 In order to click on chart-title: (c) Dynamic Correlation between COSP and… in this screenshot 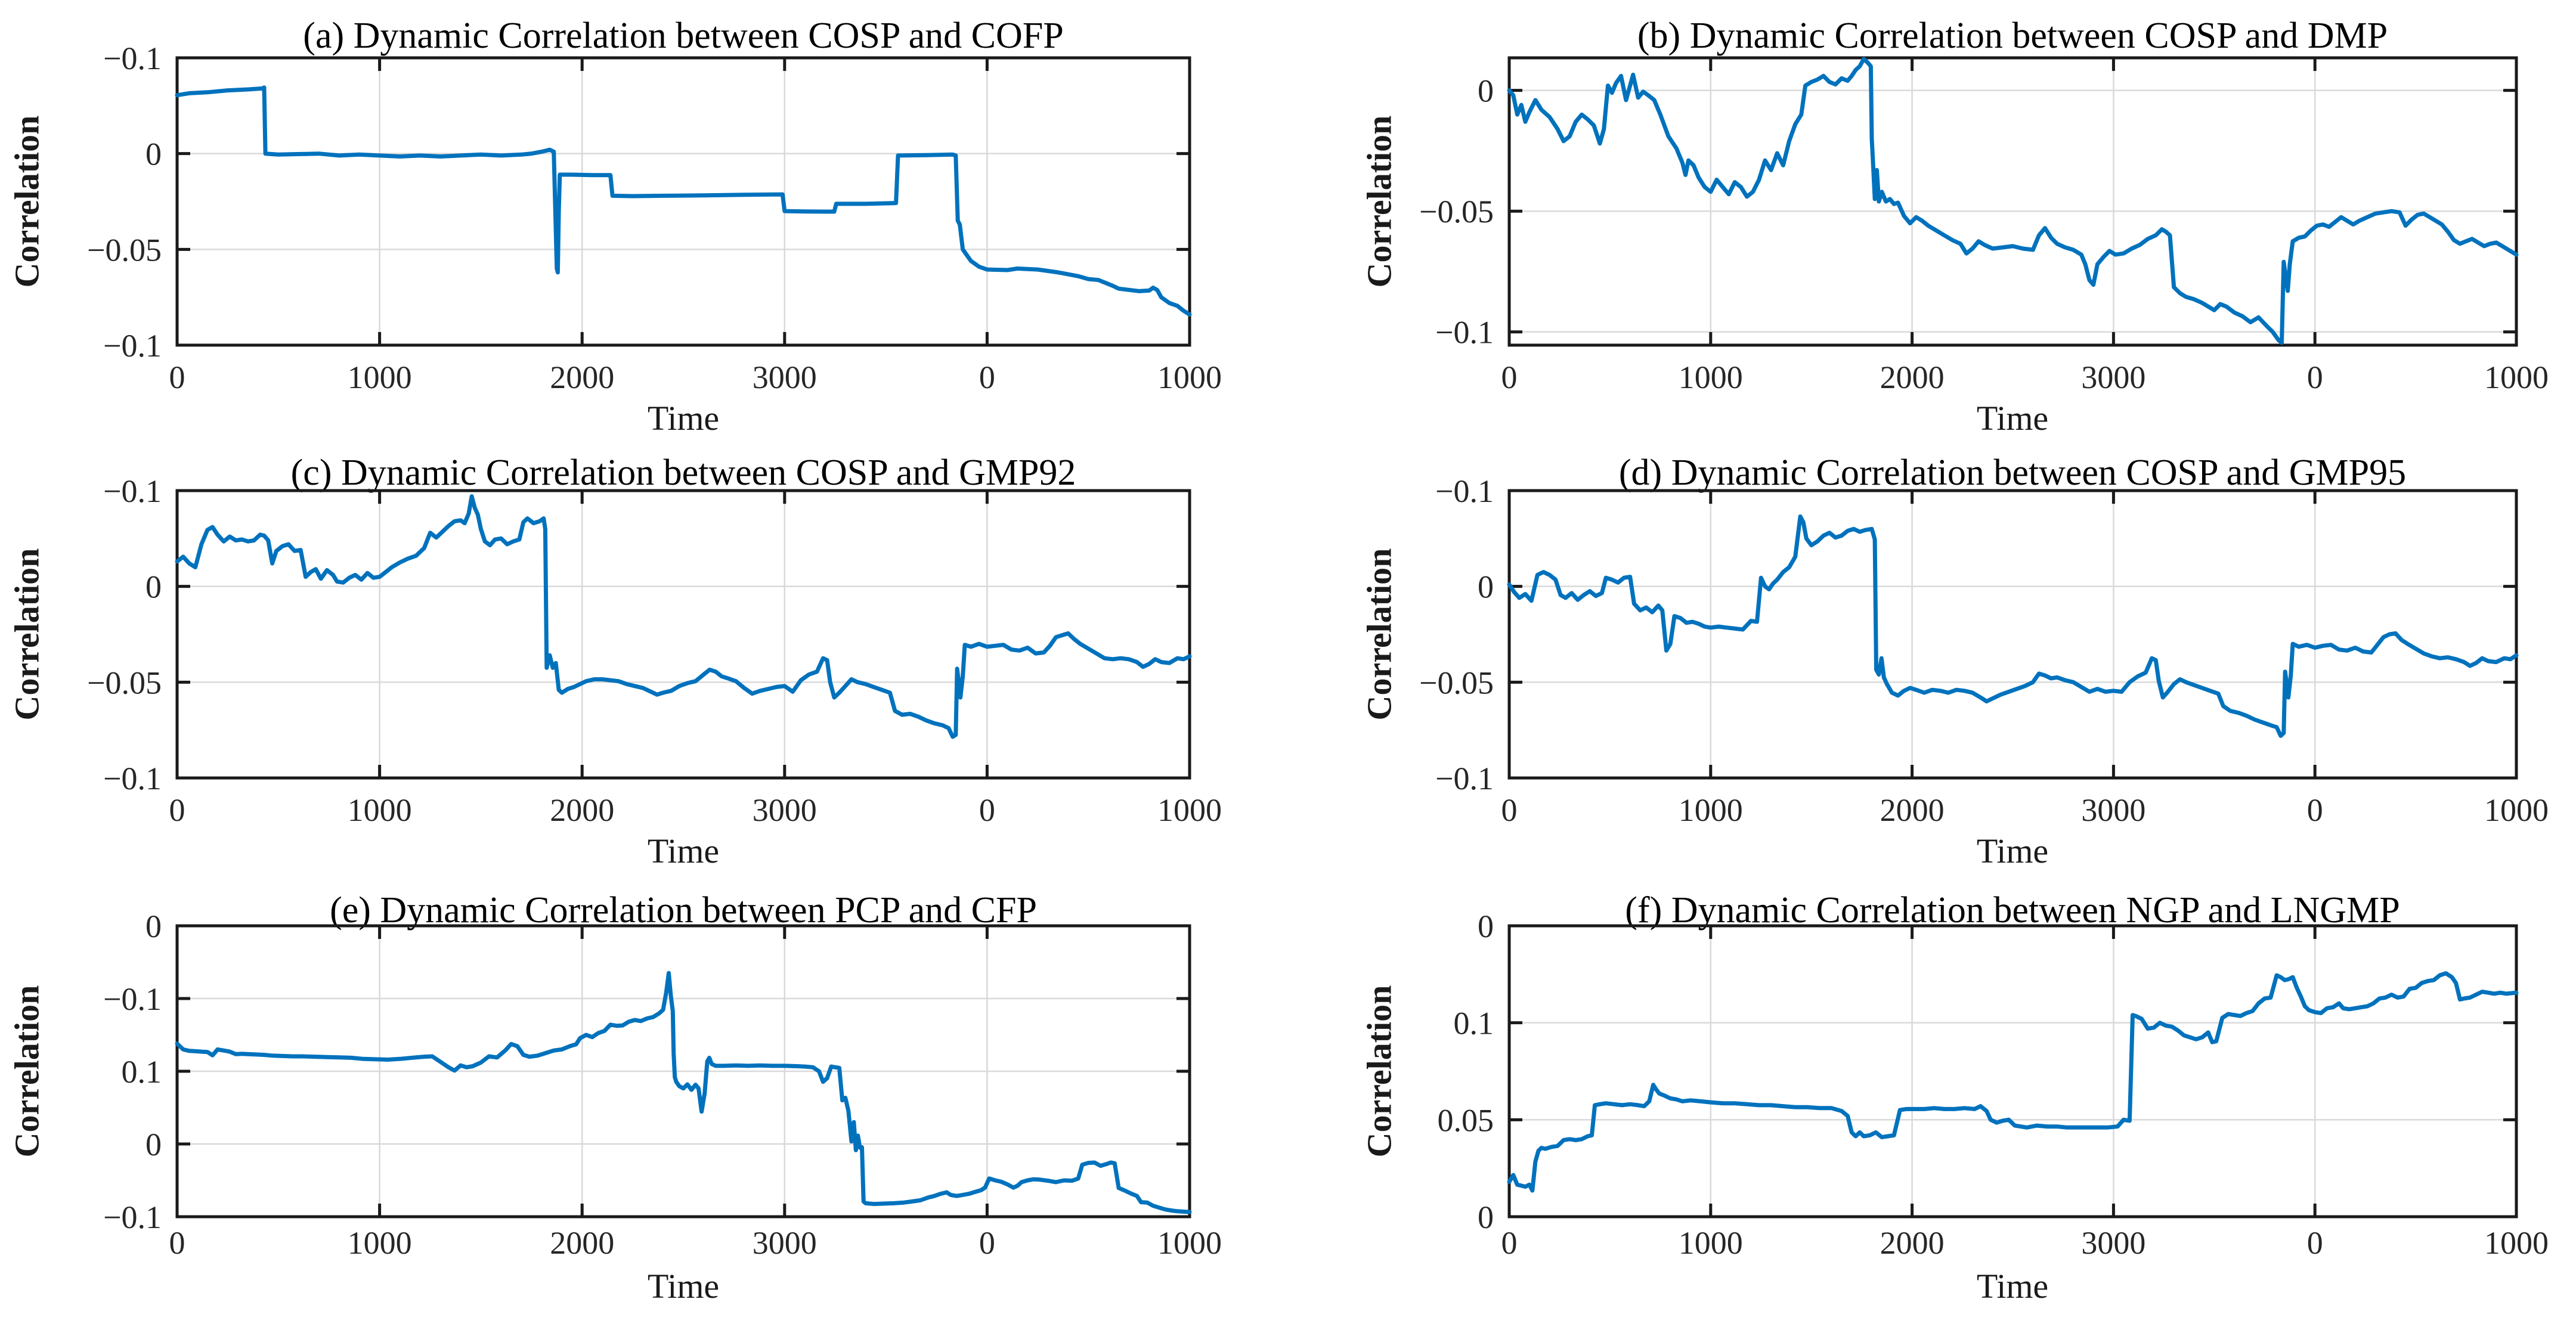, I will do `click(683, 472)`.